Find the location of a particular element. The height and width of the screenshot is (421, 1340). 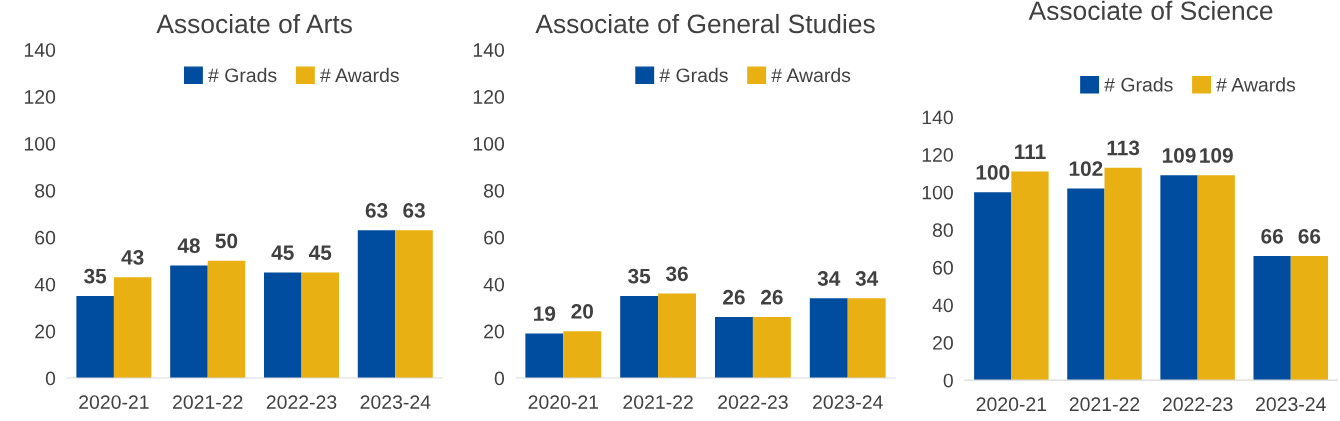

data-label: 100 is located at coordinates (993, 172).